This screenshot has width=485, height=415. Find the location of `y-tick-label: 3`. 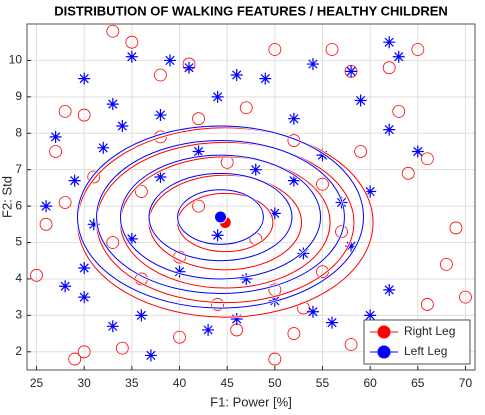

y-tick-label: 3 is located at coordinates (18, 315).